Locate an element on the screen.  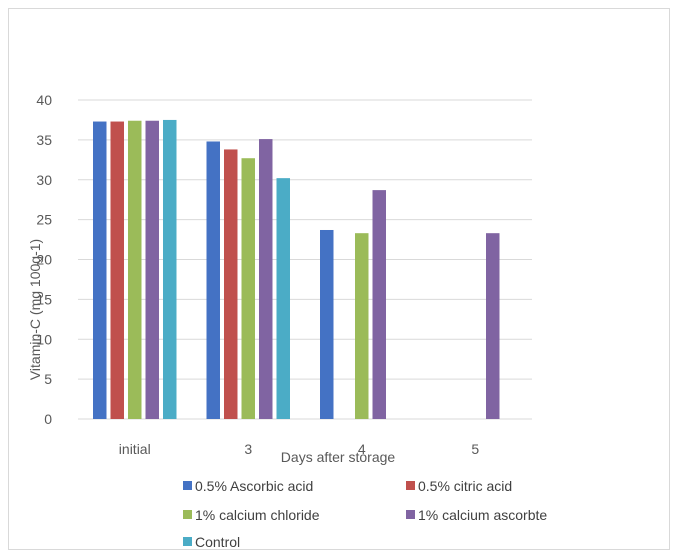
x-axis-ticks: initial 3 4 5 is located at coordinates (299, 449).